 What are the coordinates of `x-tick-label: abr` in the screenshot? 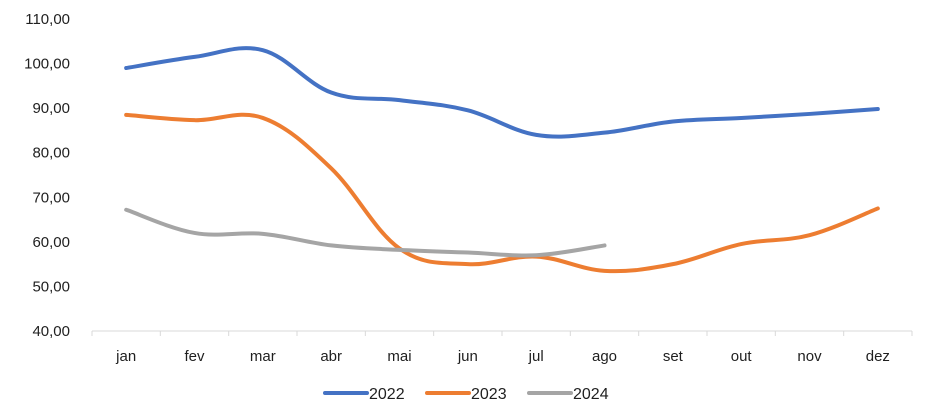 It's located at (331, 356).